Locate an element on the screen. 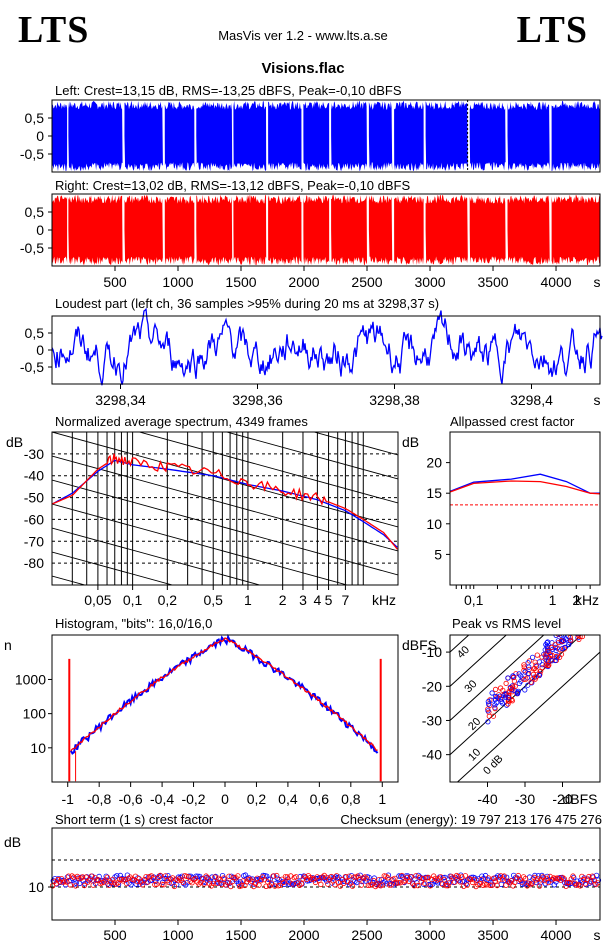  waveform-right-xtick-label: 4000 is located at coordinates (555, 282).